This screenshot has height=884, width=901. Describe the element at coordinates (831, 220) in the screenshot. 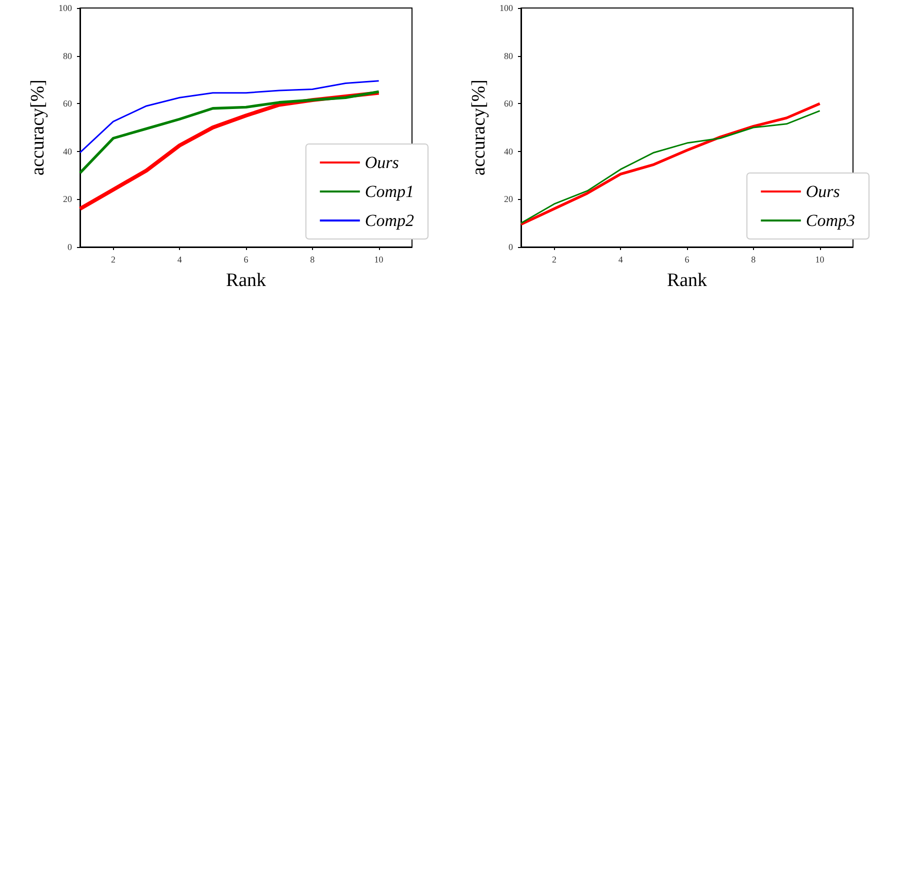

I see `legend-label: Comp3` at that location.